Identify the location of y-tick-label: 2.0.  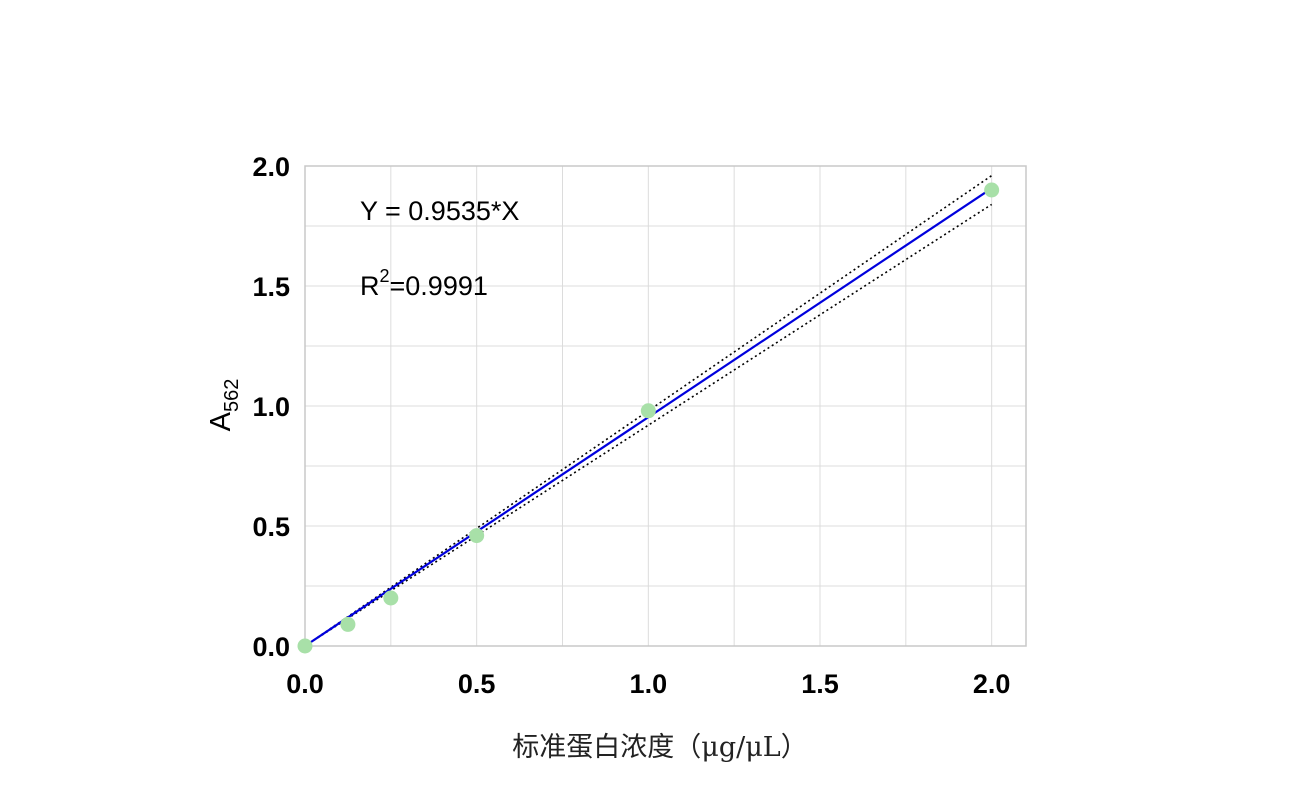
(271, 167).